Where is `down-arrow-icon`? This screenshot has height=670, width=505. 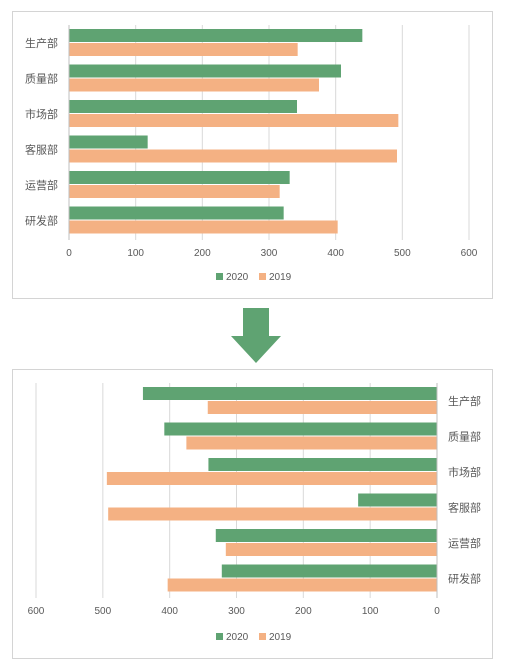 down-arrow-icon is located at coordinates (256, 335).